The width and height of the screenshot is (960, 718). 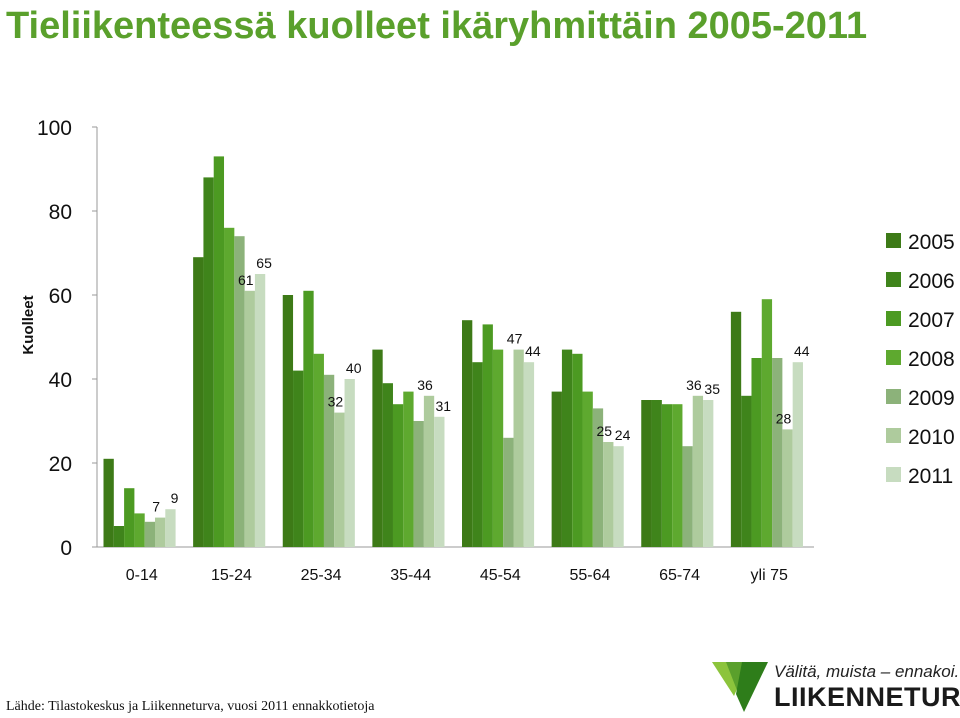 What do you see at coordinates (623, 435) in the screenshot?
I see `data-label: 24` at bounding box center [623, 435].